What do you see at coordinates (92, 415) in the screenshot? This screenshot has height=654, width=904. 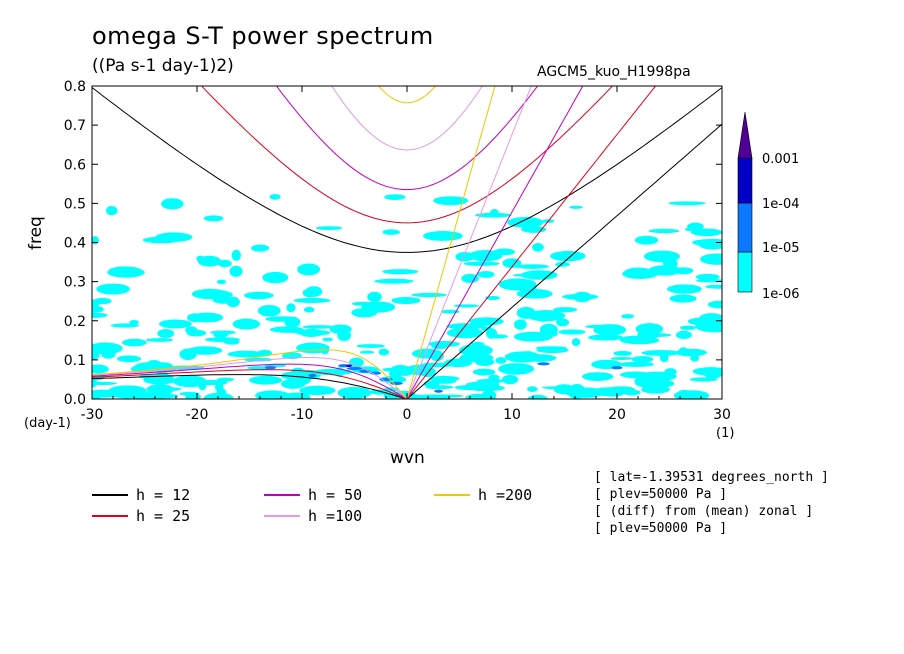 I see `x-tick-label: -30` at bounding box center [92, 415].